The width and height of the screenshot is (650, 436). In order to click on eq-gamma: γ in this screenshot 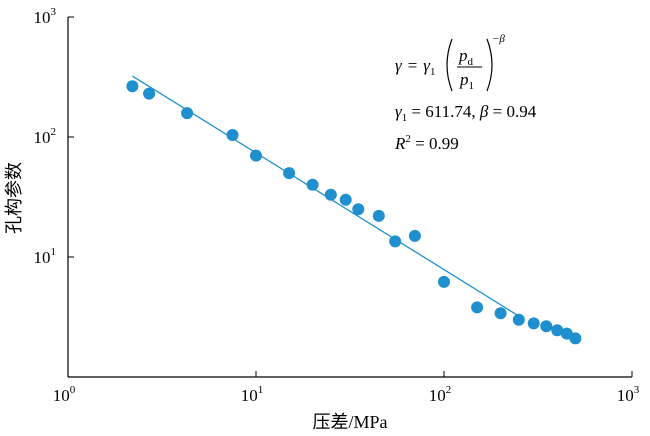, I will do `click(399, 65)`.